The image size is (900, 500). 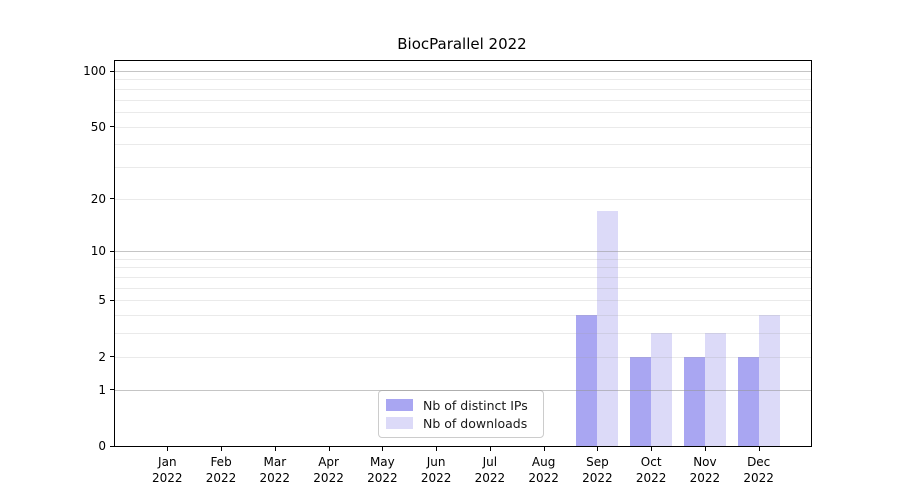 I want to click on x-tick-label: May 2022, so click(x=382, y=470).